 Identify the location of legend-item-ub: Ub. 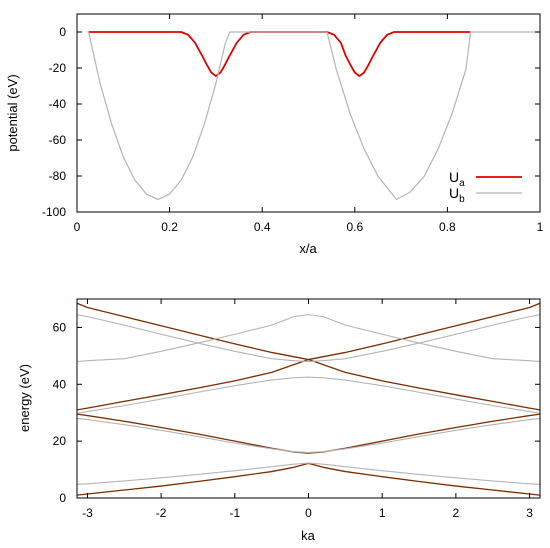
(485, 195).